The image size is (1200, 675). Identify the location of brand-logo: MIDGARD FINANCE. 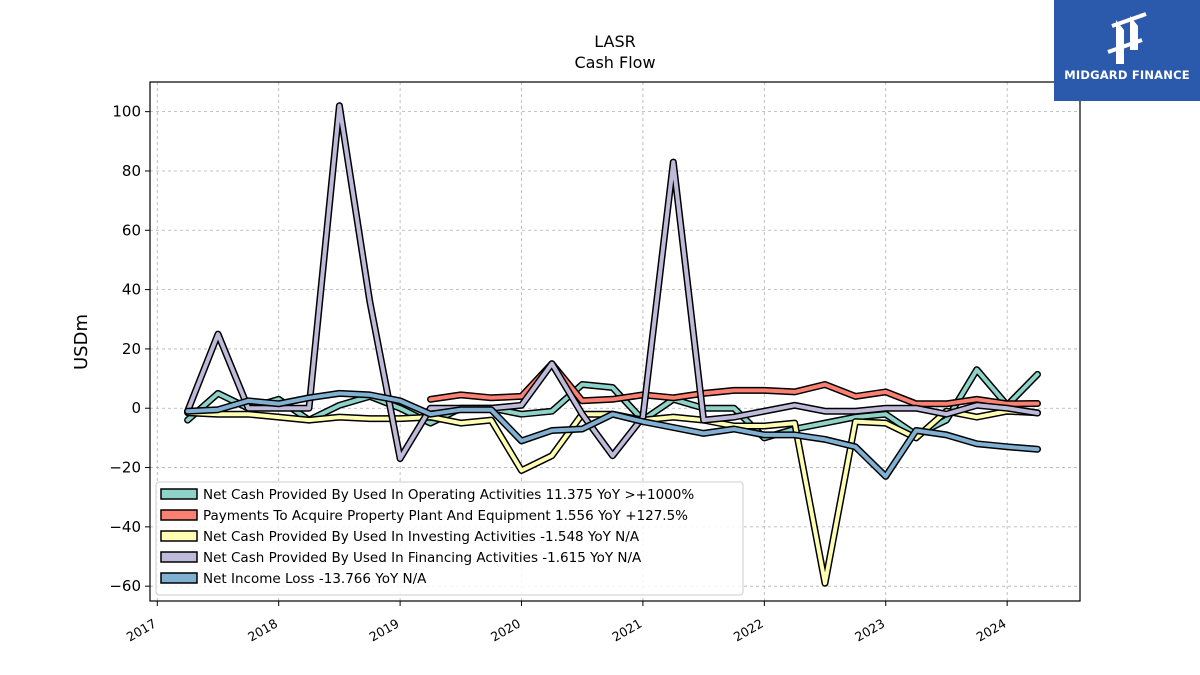
(1127, 50).